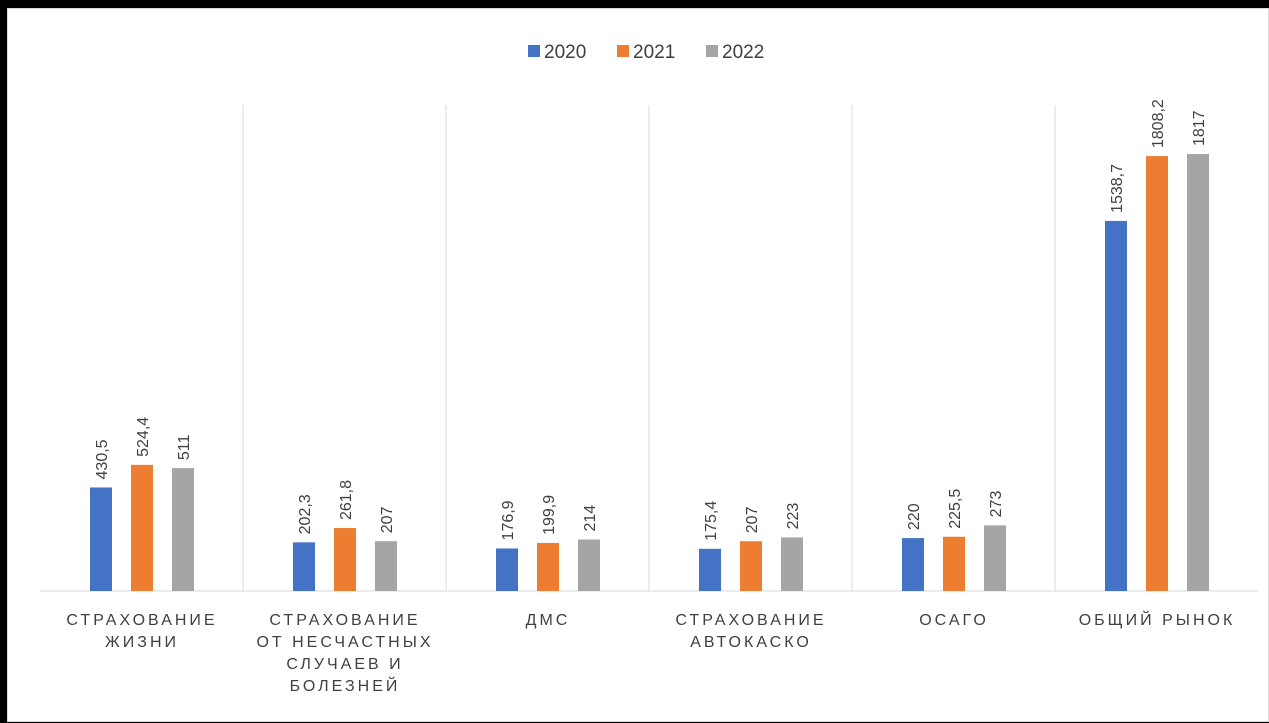 The width and height of the screenshot is (1269, 723). I want to click on value-label-2022-3: 223, so click(793, 516).